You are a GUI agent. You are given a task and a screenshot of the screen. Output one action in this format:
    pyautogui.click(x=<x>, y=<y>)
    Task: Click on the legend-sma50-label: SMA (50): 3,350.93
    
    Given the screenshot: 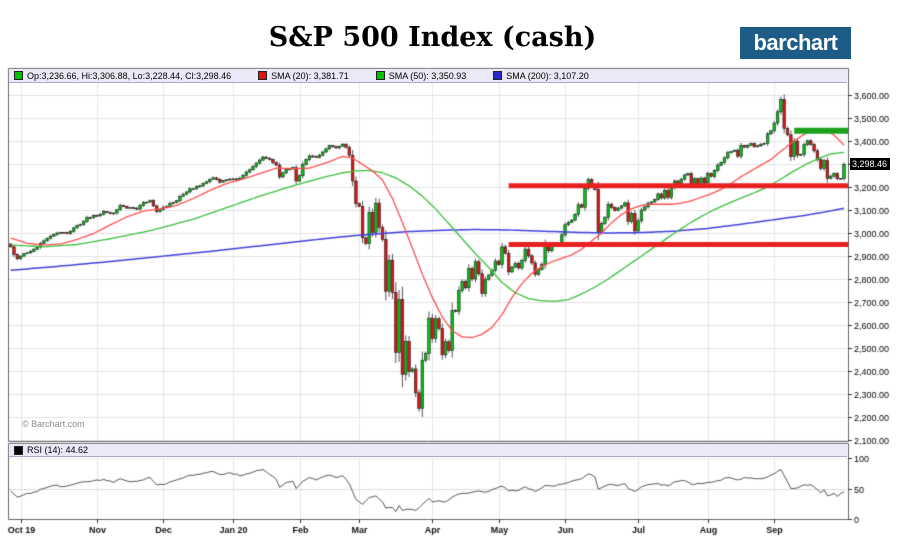 What is the action you would take?
    pyautogui.click(x=427, y=75)
    